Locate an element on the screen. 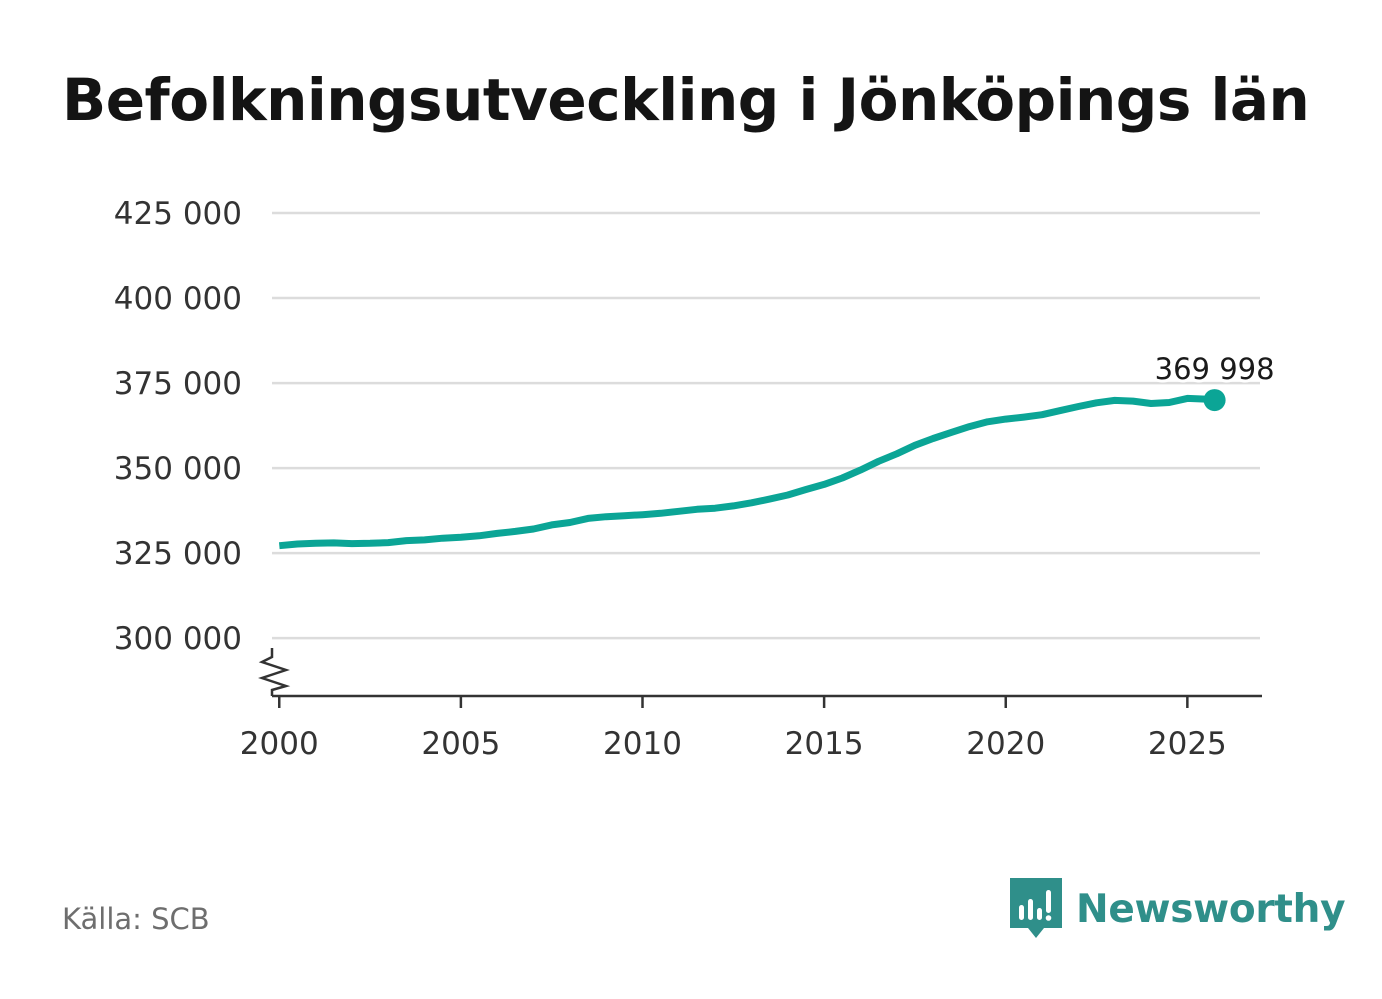 Image resolution: width=1382 pixels, height=999 pixels. x-tick-label: 2020 is located at coordinates (1005, 744).